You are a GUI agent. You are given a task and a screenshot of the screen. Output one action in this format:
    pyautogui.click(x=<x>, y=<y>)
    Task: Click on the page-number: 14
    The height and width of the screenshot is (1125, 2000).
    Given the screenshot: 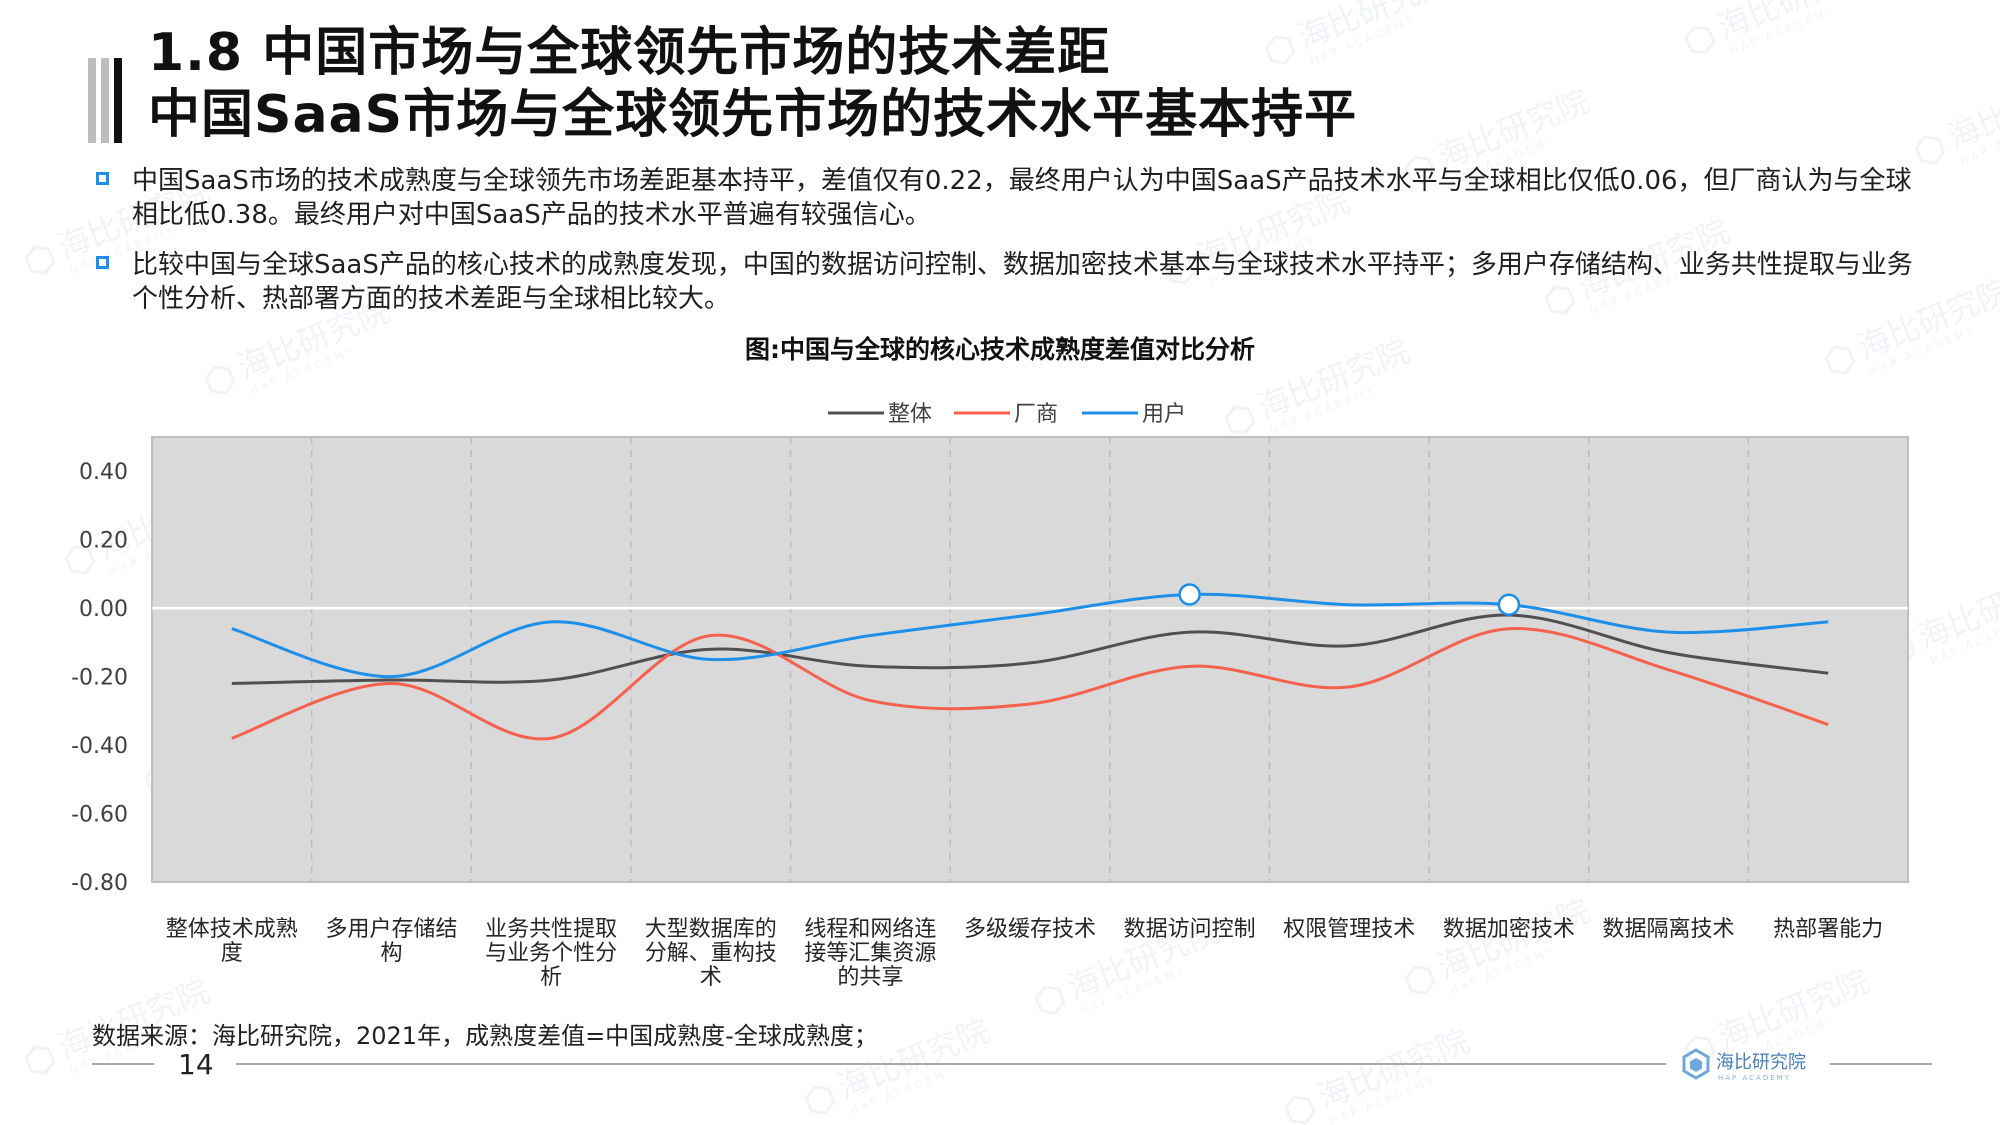 What is the action you would take?
    pyautogui.click(x=196, y=1064)
    